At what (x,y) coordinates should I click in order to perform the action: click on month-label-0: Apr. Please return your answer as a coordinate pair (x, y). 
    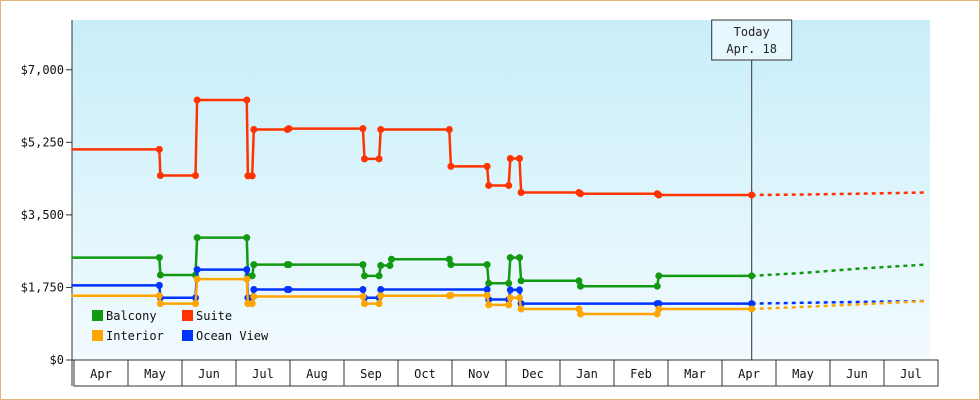
    Looking at the image, I should click on (101, 374).